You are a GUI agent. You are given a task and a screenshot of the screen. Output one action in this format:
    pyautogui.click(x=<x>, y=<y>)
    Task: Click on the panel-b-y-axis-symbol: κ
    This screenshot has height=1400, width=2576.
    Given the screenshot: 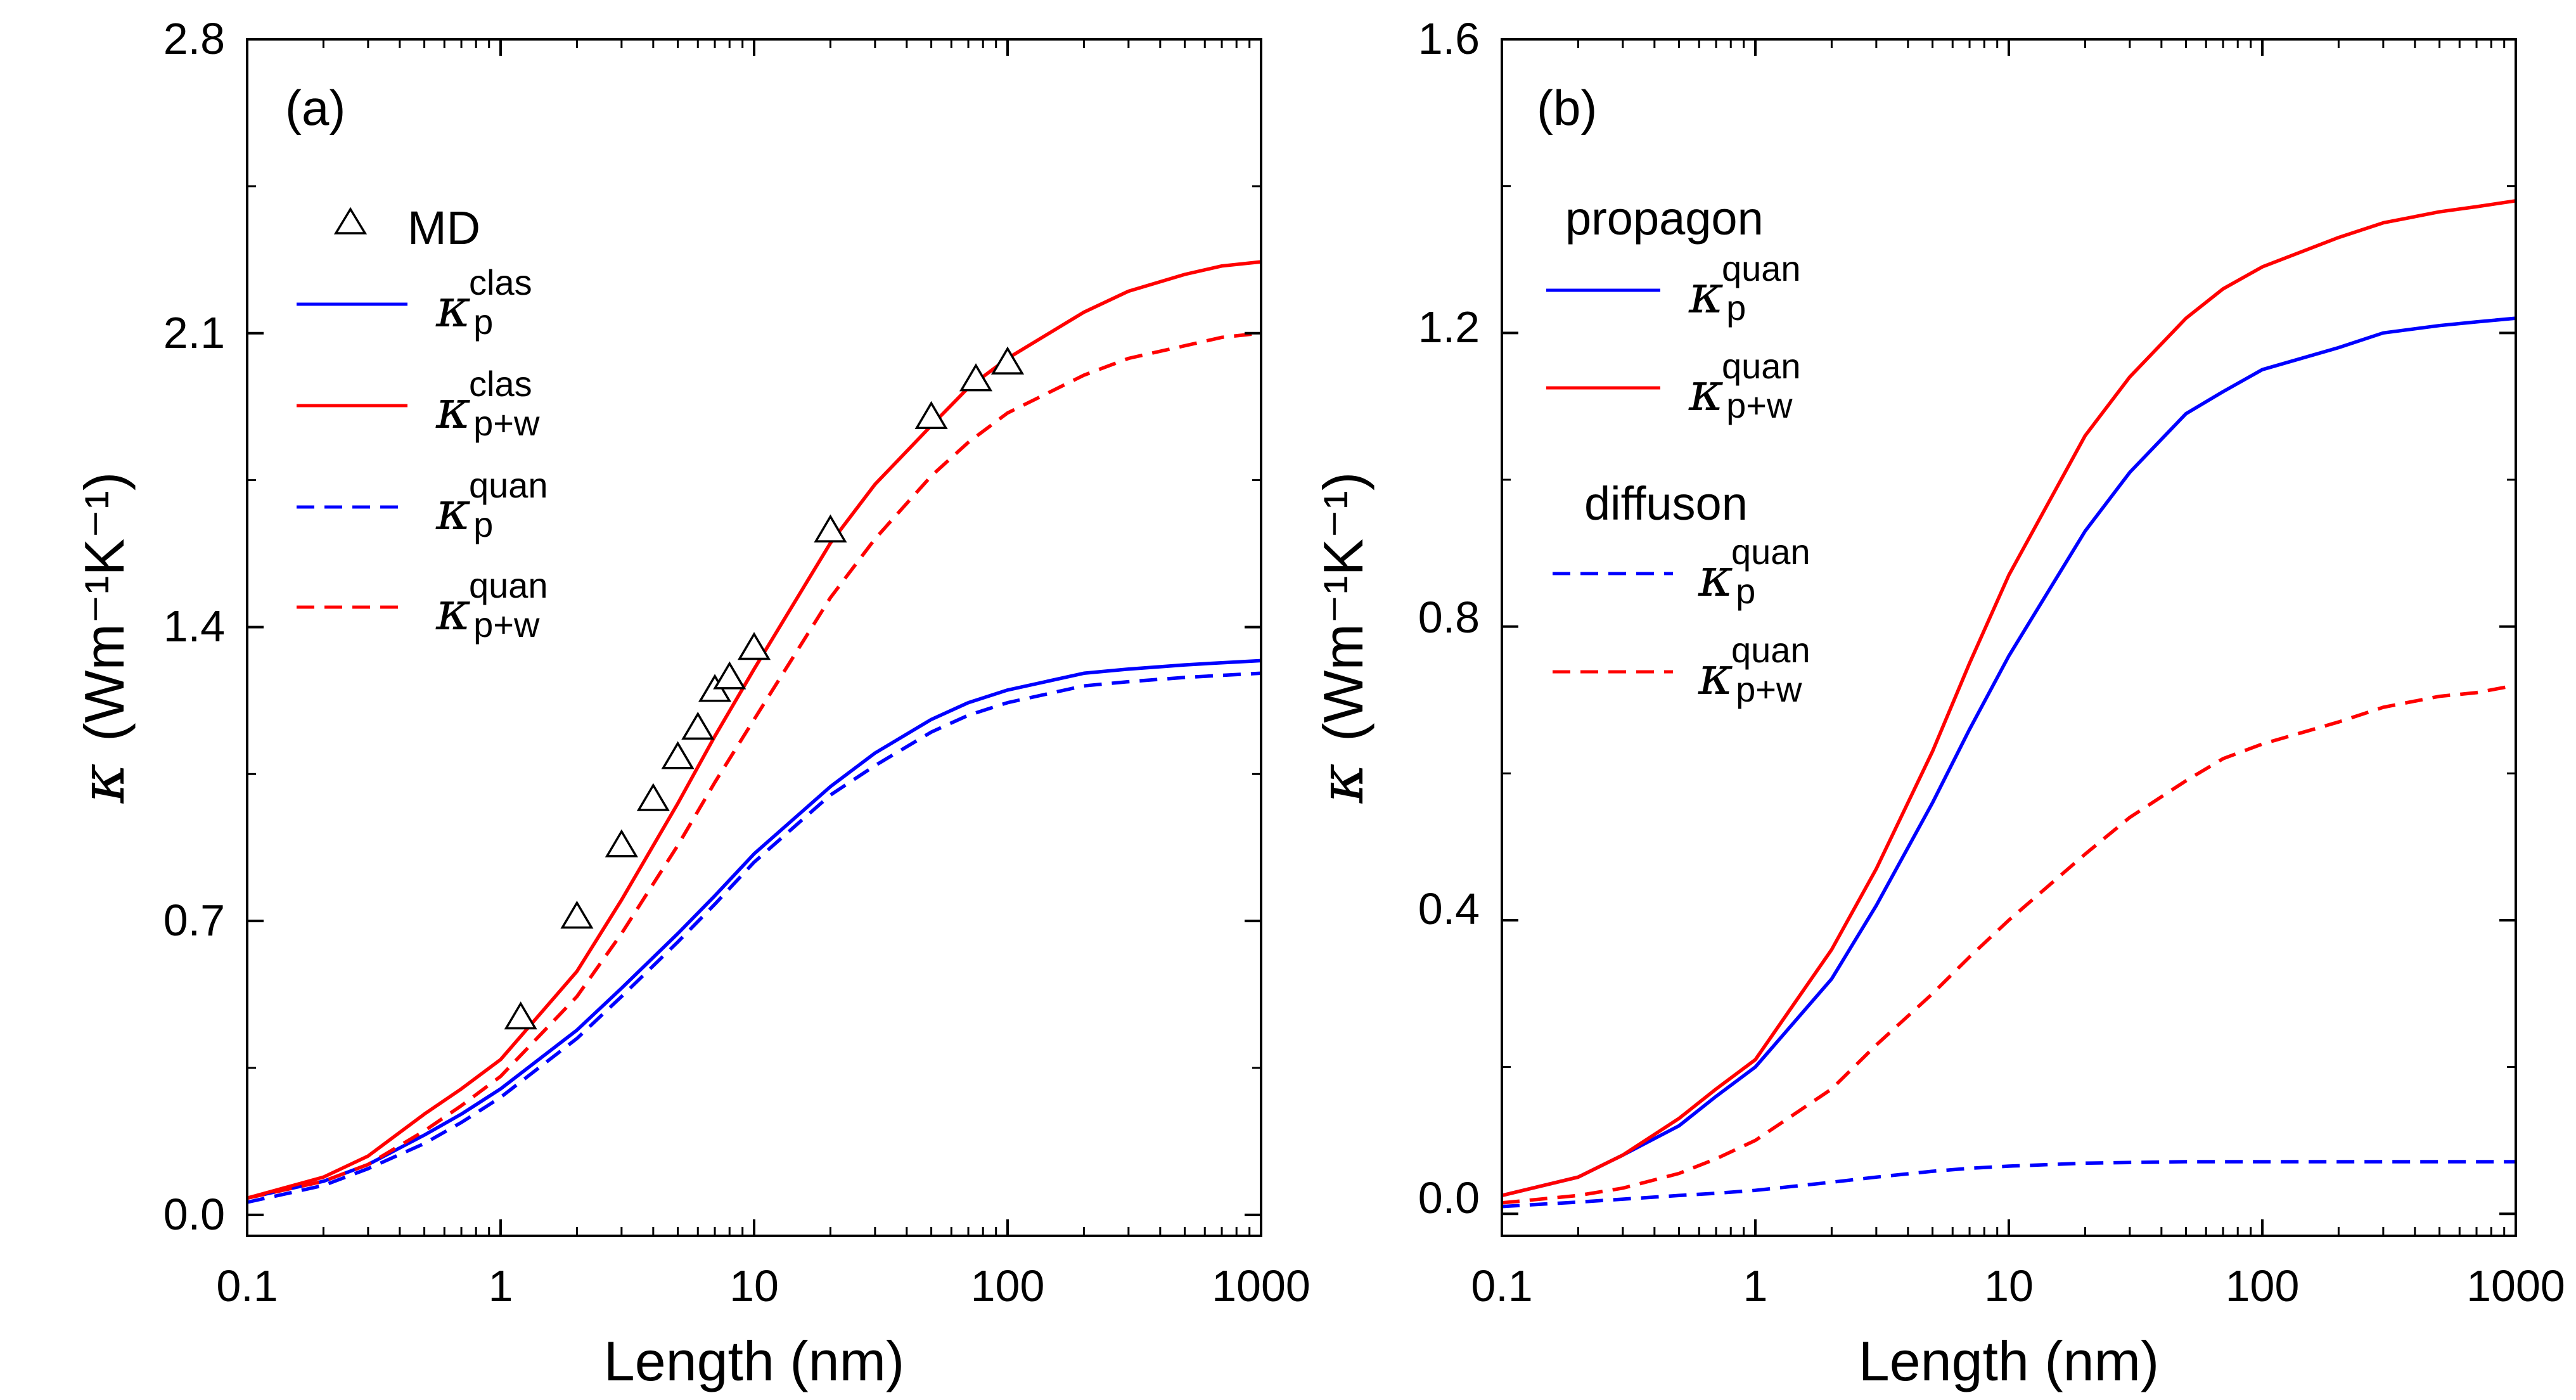 What is the action you would take?
    pyautogui.click(x=1341, y=783)
    